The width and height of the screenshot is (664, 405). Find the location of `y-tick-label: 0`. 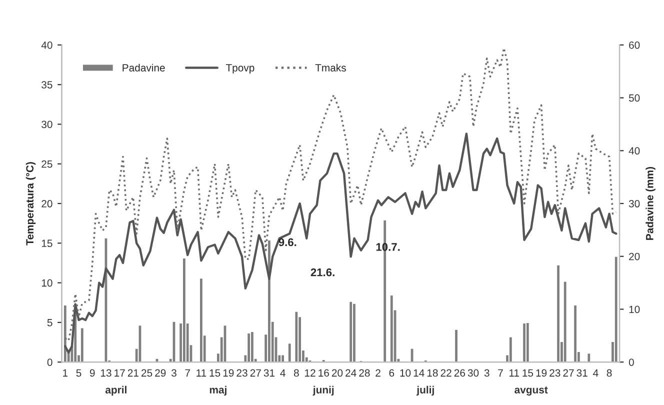

y-tick-label: 0 is located at coordinates (49, 362).